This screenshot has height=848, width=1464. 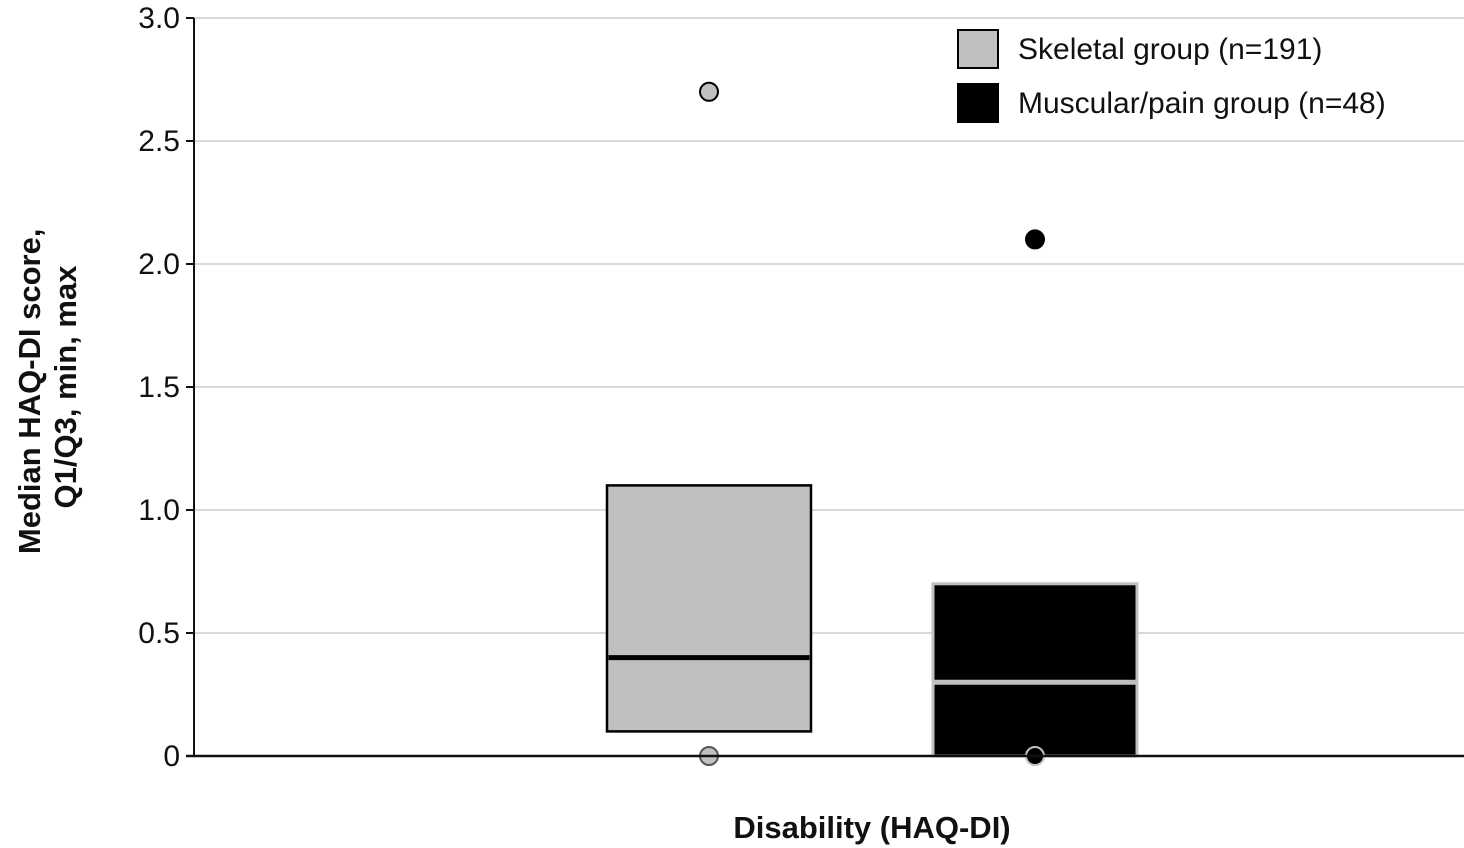 I want to click on box-muscular, so click(x=1035, y=670).